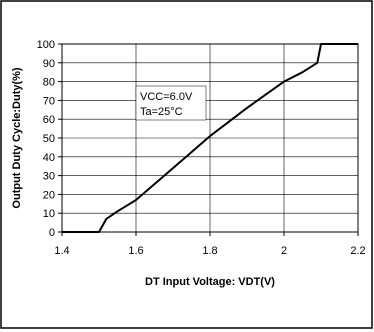  What do you see at coordinates (166, 97) in the screenshot?
I see `annotation-vcc: VCC=6.0V` at bounding box center [166, 97].